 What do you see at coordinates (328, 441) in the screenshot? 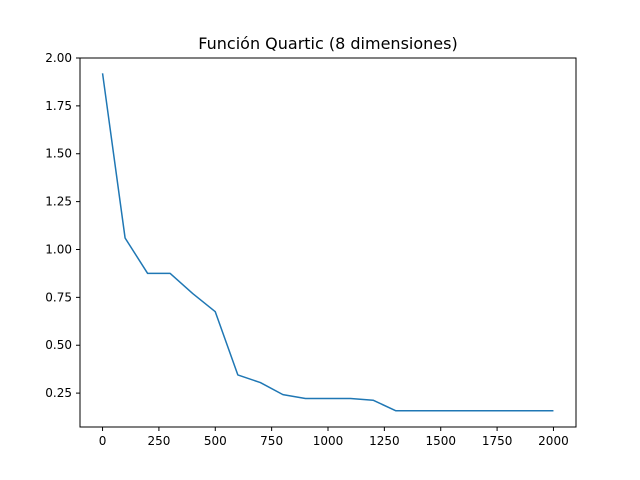
I see `x-tick-label: 1000` at bounding box center [328, 441].